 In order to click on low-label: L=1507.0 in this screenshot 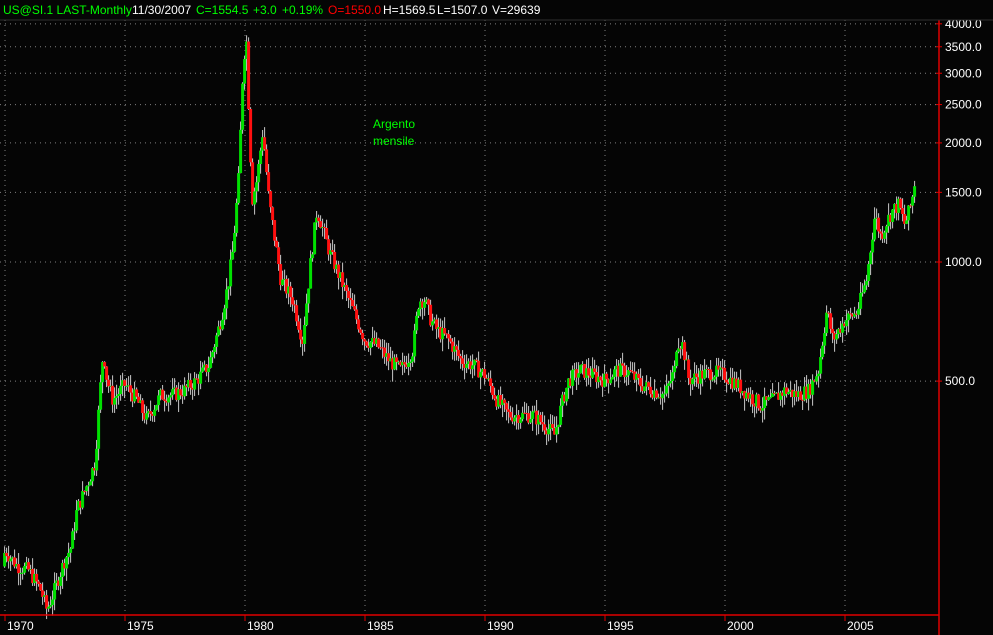, I will do `click(462, 10)`.